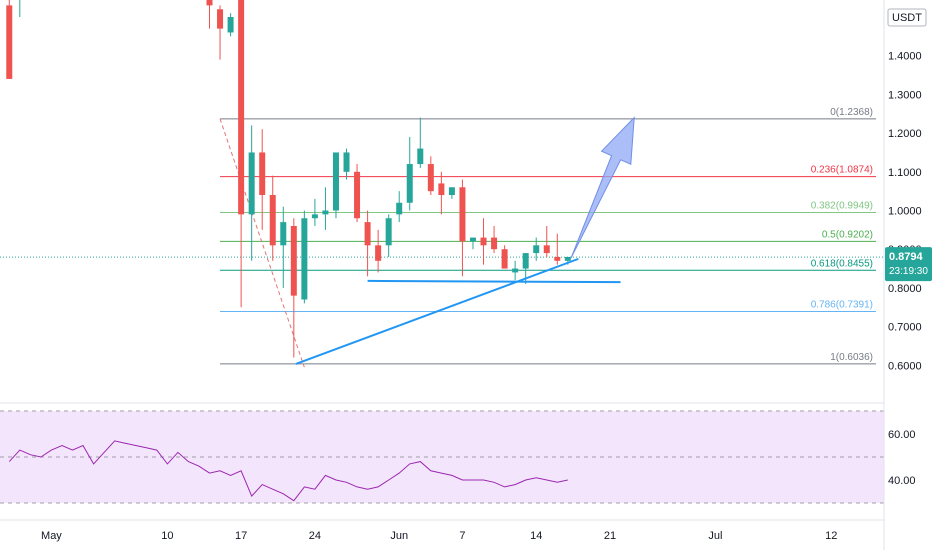  I want to click on time-tick-label: May, so click(51, 536).